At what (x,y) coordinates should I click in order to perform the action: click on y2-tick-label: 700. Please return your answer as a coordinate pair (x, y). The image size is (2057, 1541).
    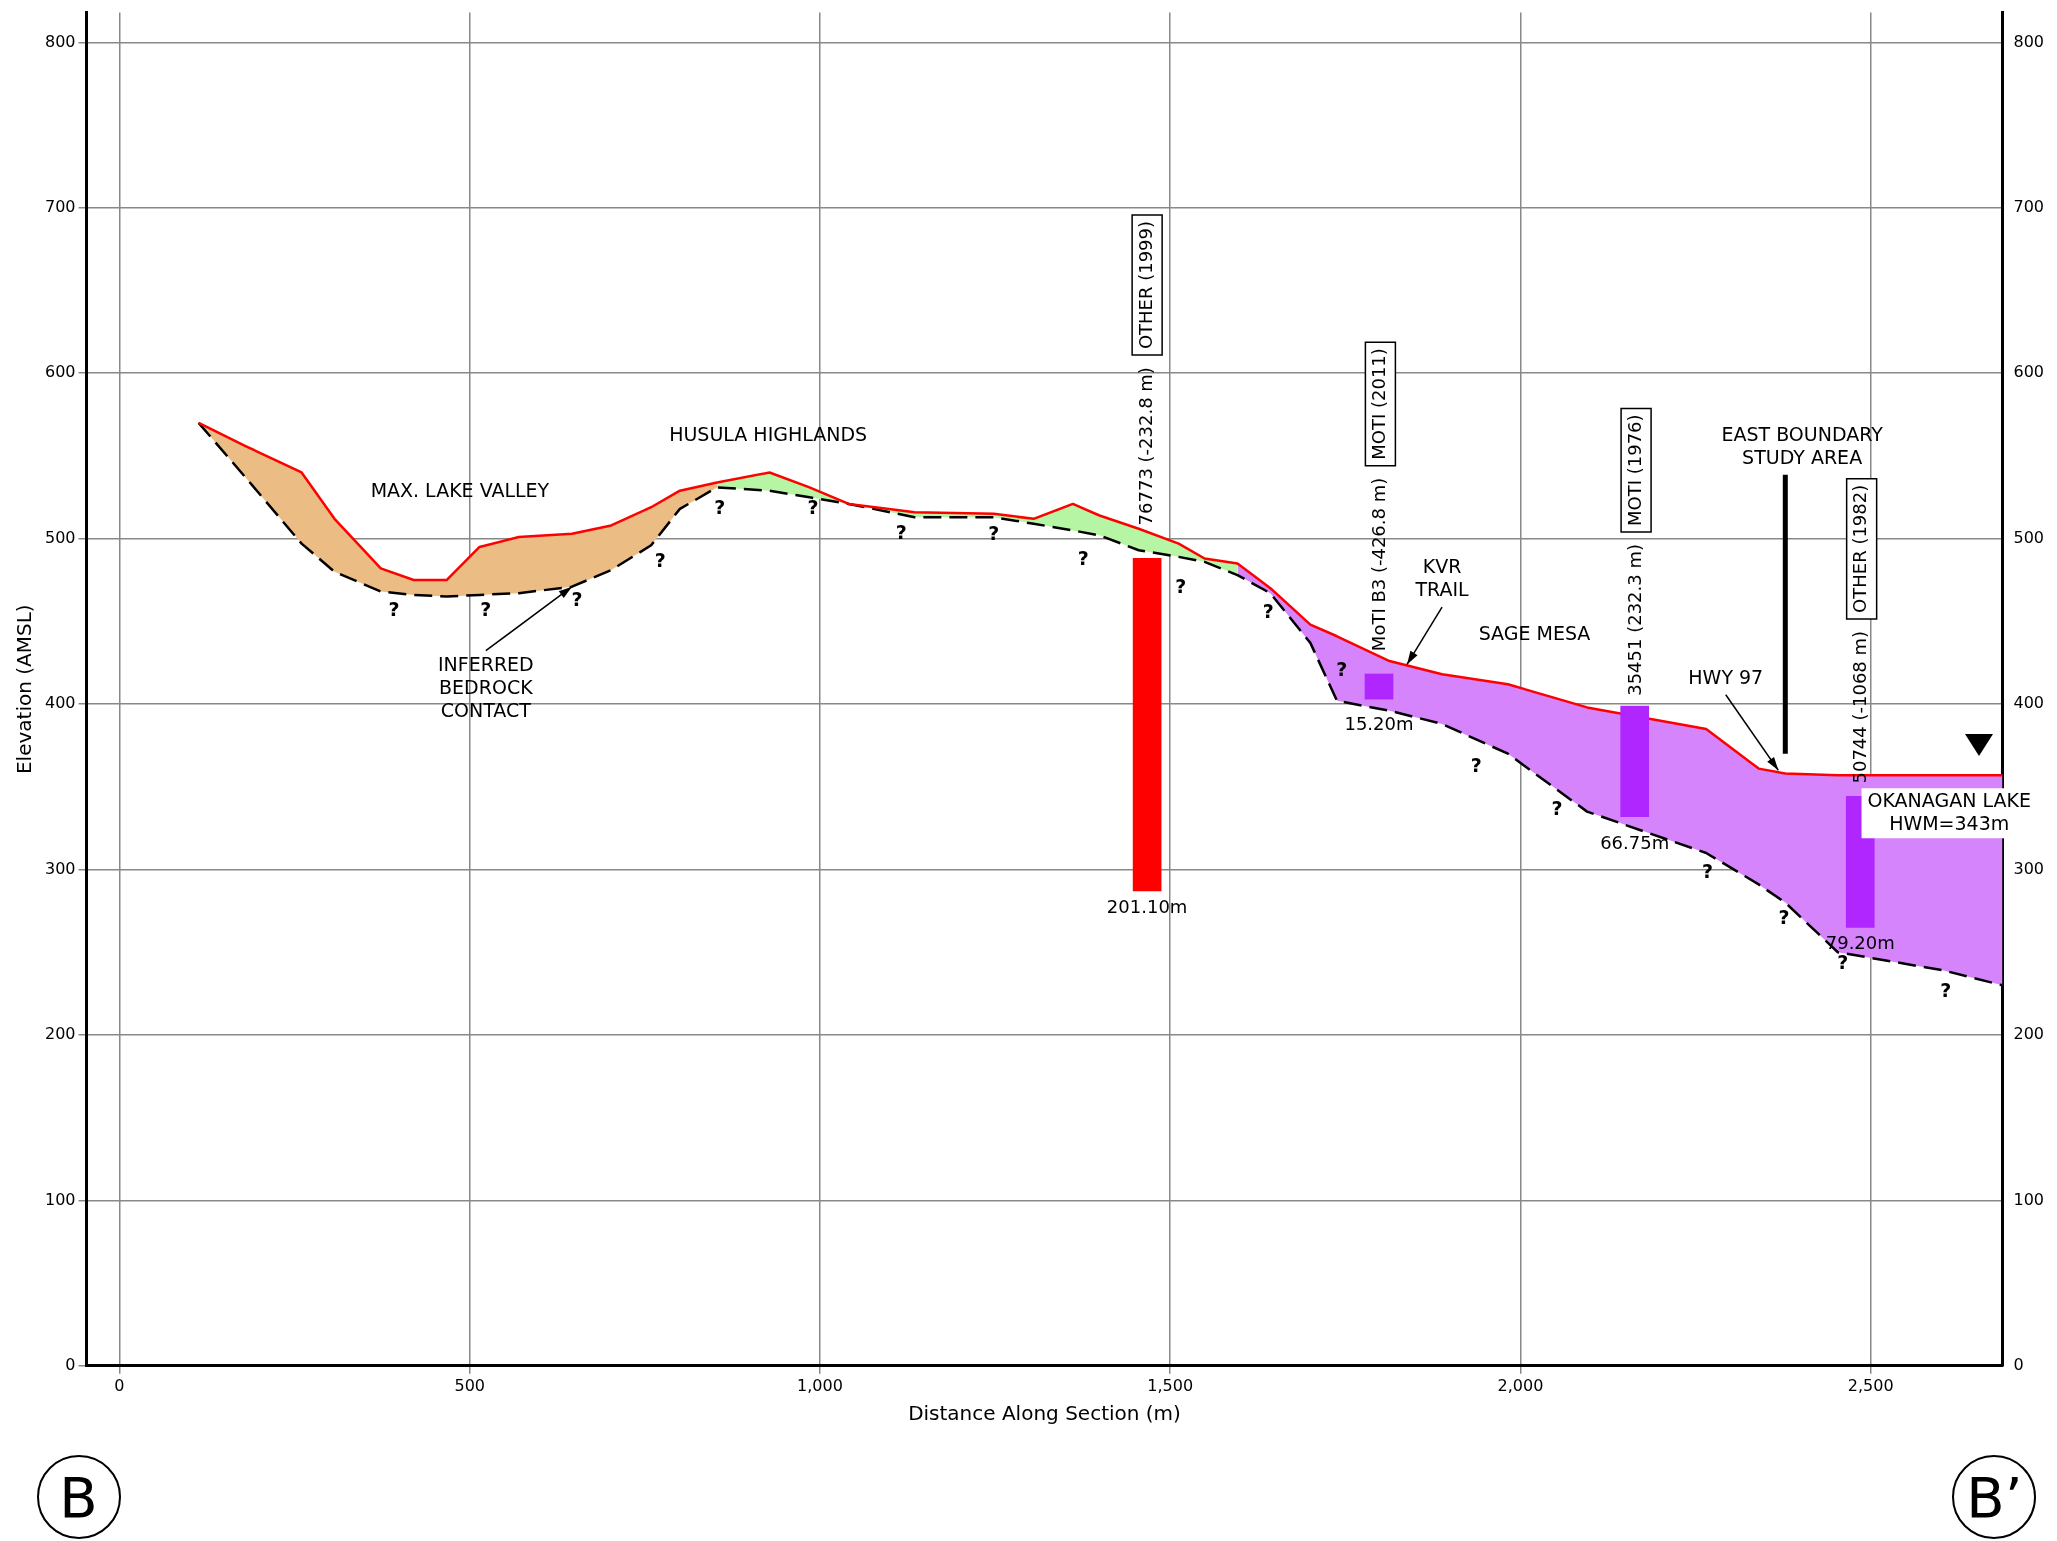
    Looking at the image, I should click on (2029, 206).